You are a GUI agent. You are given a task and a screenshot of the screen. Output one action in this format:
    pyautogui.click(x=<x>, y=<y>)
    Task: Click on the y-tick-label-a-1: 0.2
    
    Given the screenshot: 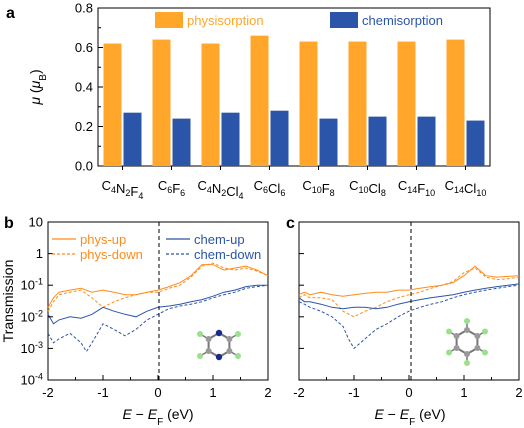 What is the action you would take?
    pyautogui.click(x=84, y=126)
    